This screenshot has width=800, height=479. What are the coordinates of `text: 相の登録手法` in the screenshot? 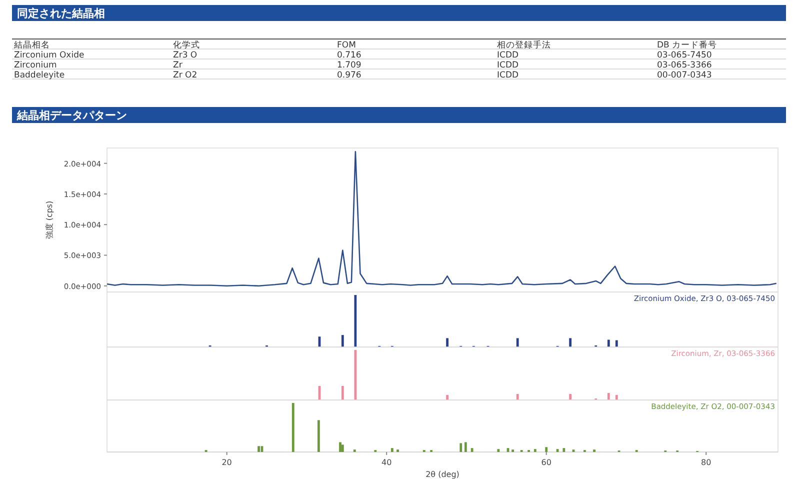 It's located at (524, 45).